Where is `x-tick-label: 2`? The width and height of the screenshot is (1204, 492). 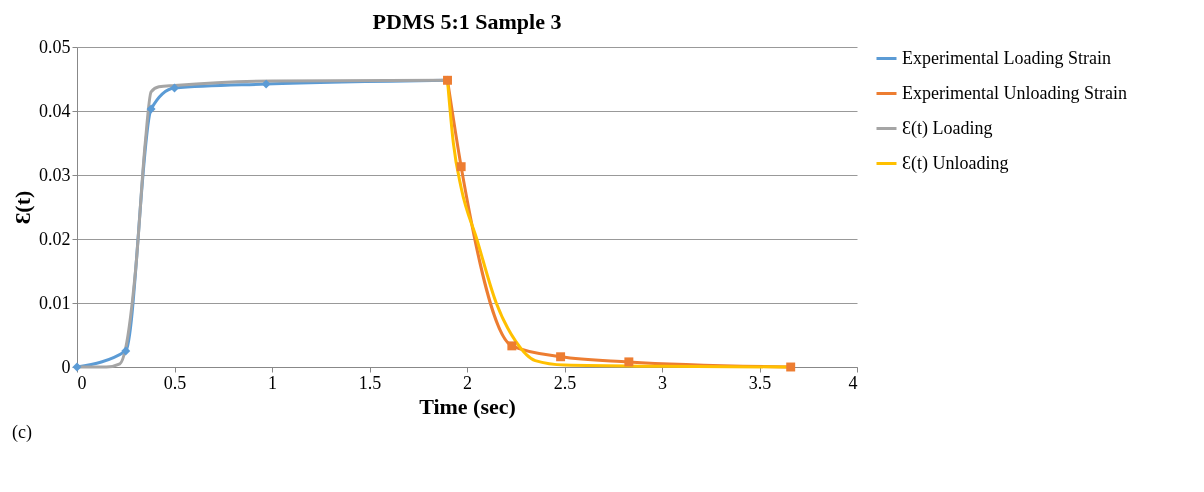
x-tick-label: 2 is located at coordinates (467, 382).